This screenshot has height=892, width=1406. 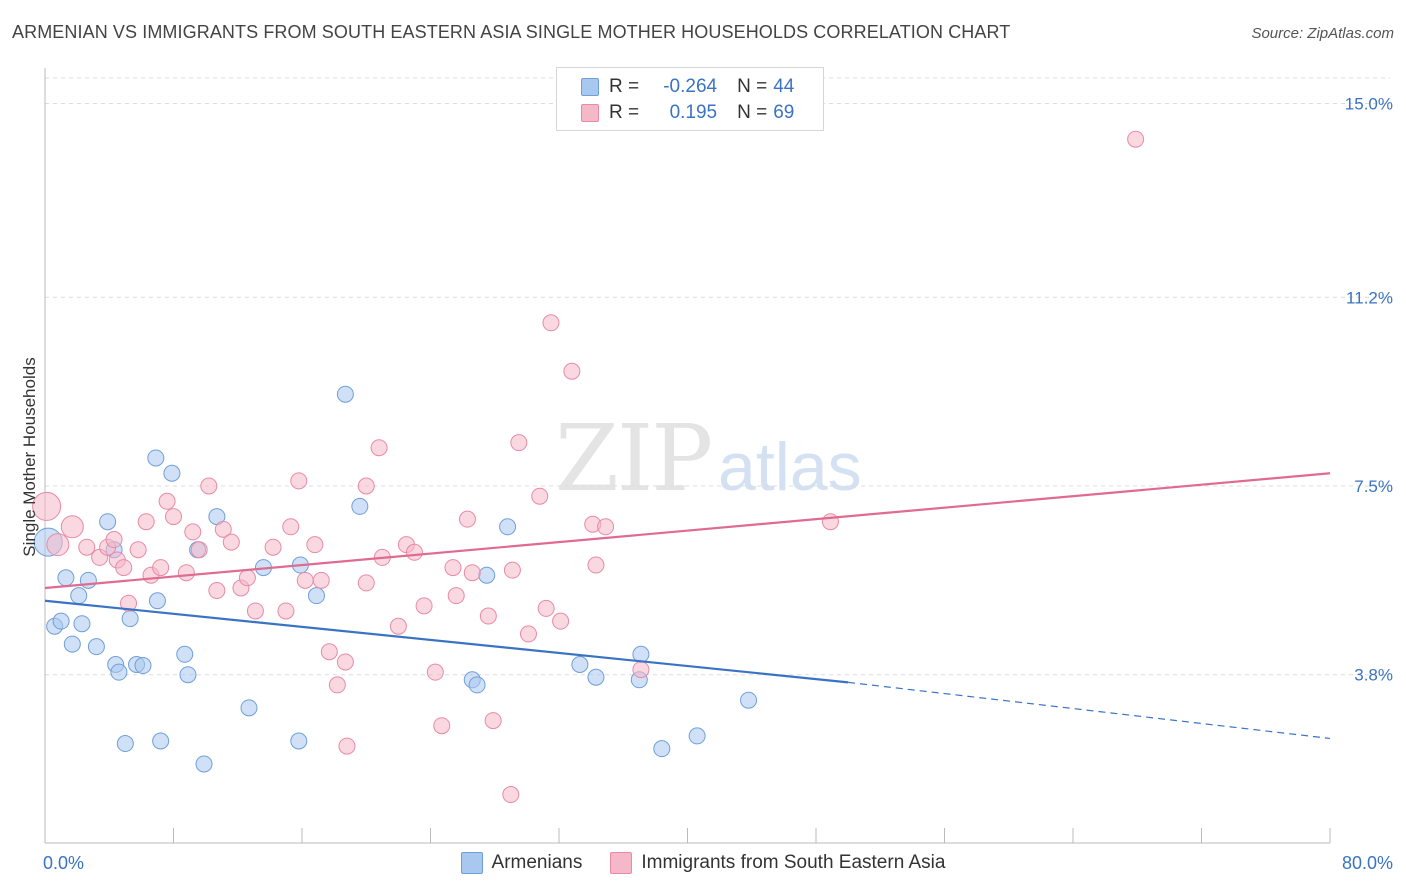 I want to click on legend-swatch-immigrants, so click(x=590, y=113).